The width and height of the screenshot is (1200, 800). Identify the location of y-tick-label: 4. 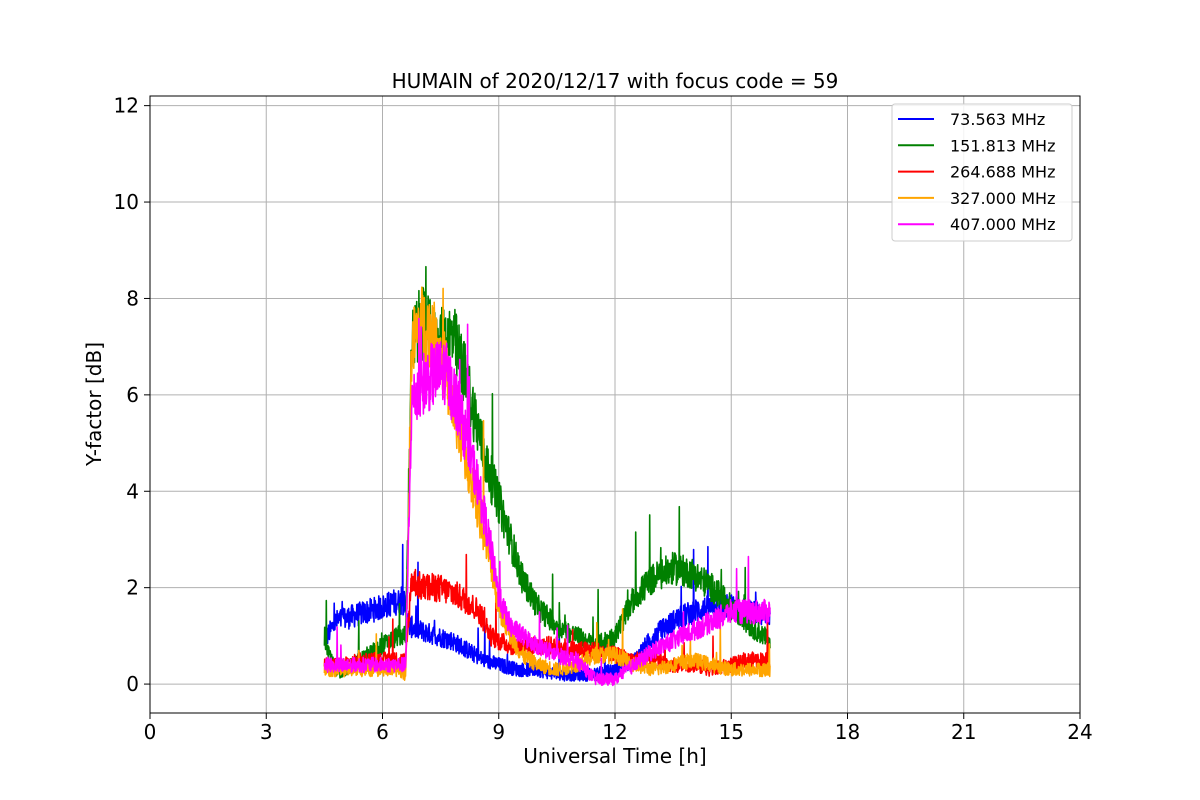
(132, 491).